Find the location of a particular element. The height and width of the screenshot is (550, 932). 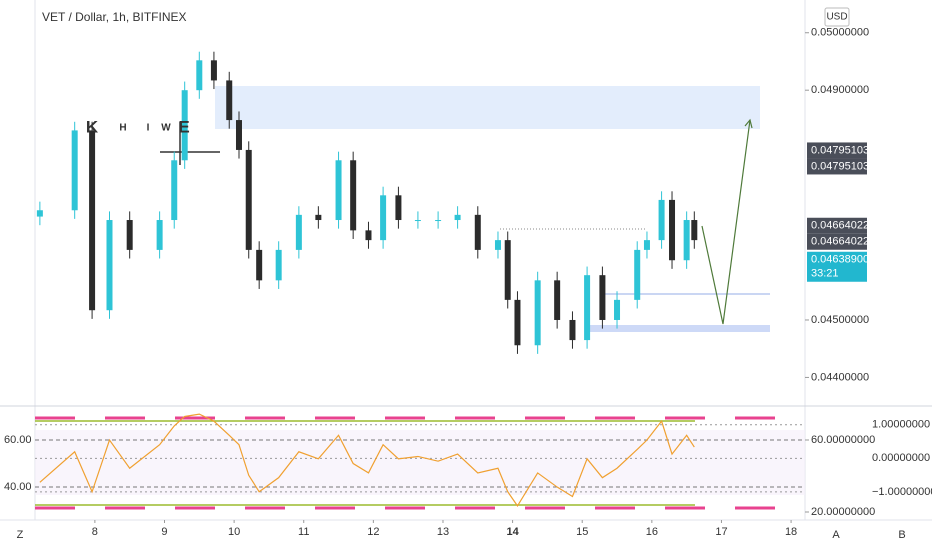

currency-button is located at coordinates (837, 17).